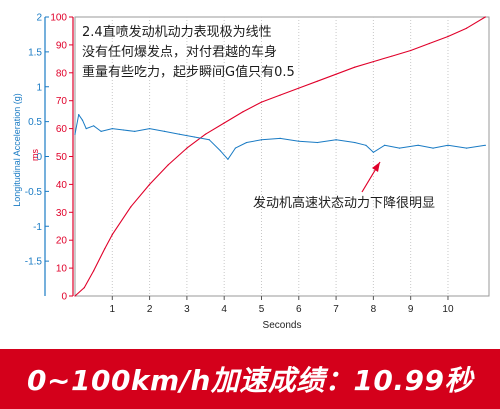 This screenshot has height=409, width=500. Describe the element at coordinates (17, 150) in the screenshot. I see `outer-axis-title: Longitudinal Acceleration (g)` at that location.